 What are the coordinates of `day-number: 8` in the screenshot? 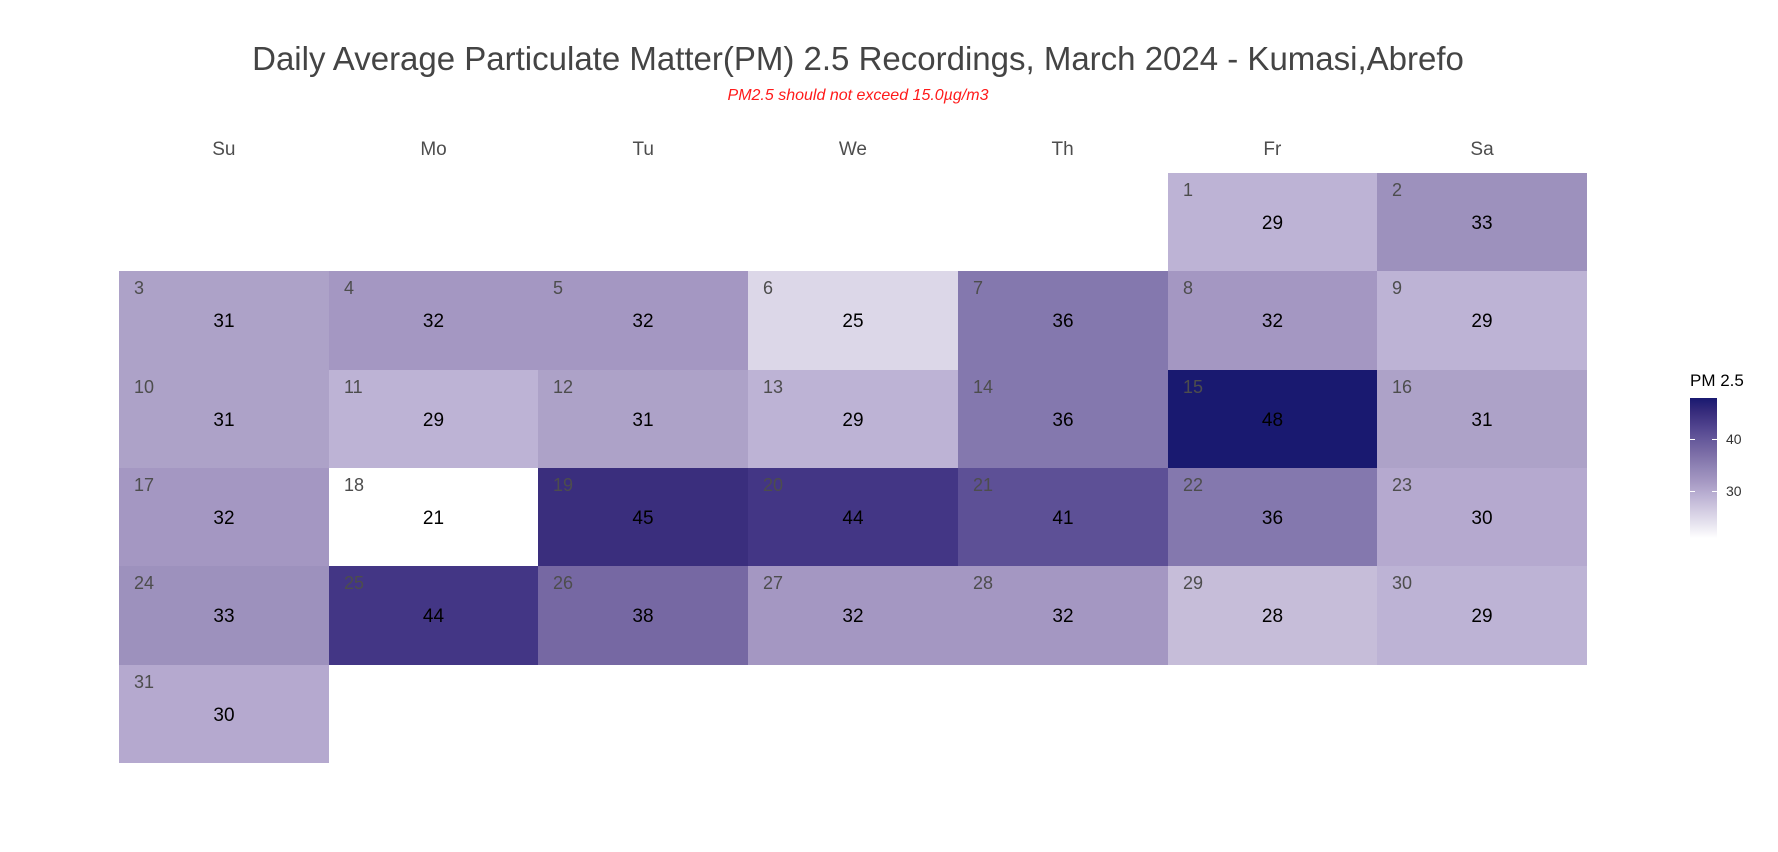 It's located at (1188, 288).